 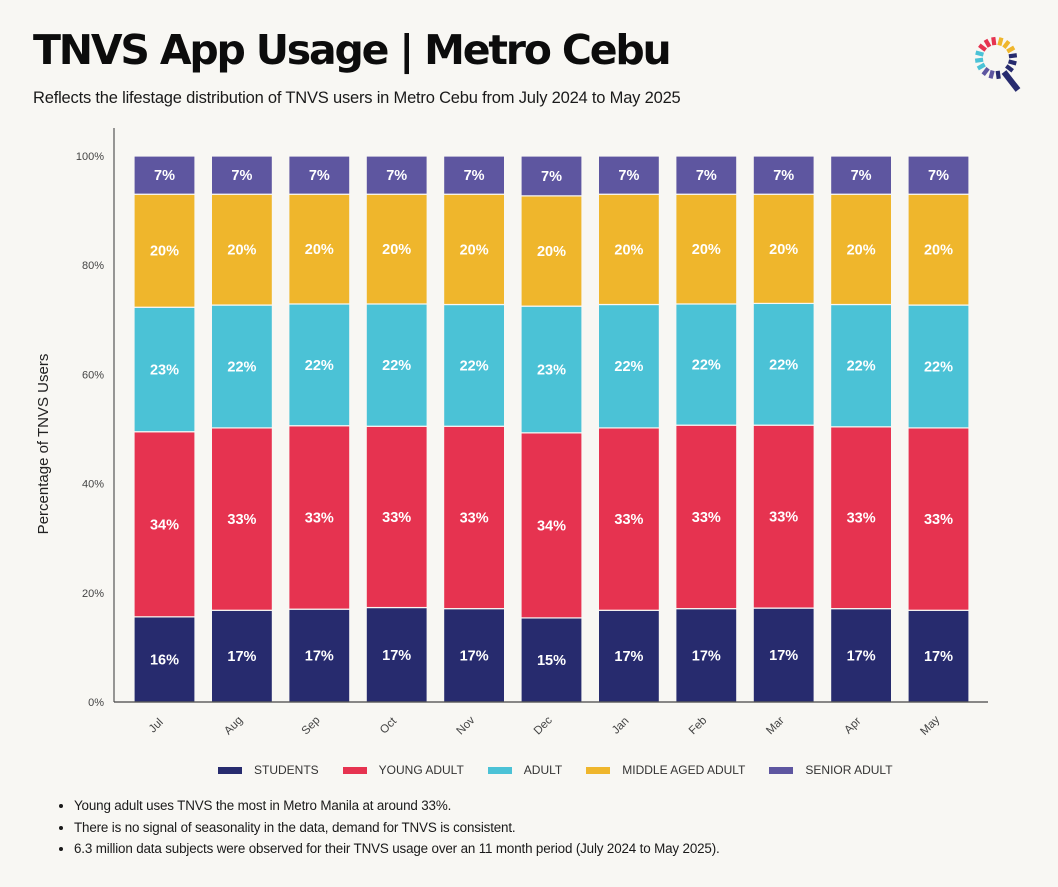 I want to click on page-title: TNVS App Usage | Metro Cebu, so click(x=352, y=50).